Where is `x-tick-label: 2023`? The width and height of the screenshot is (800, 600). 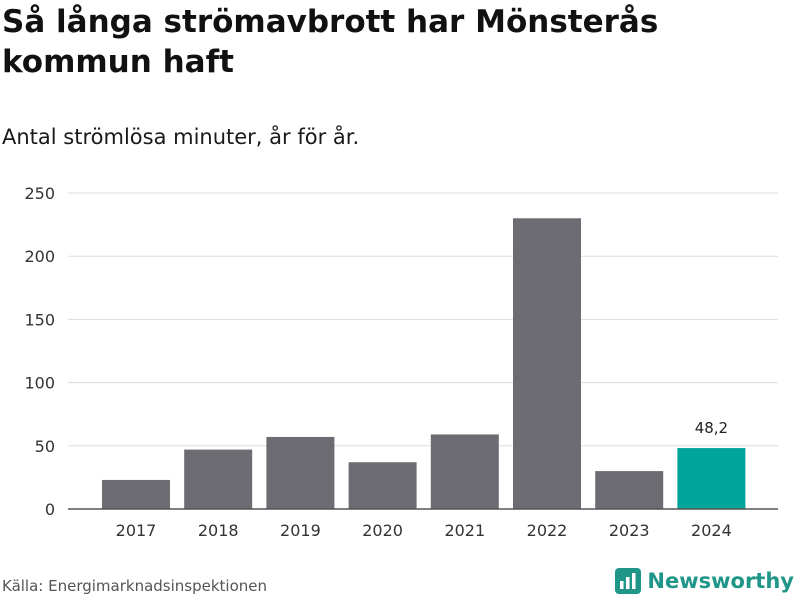 x-tick-label: 2023 is located at coordinates (629, 530).